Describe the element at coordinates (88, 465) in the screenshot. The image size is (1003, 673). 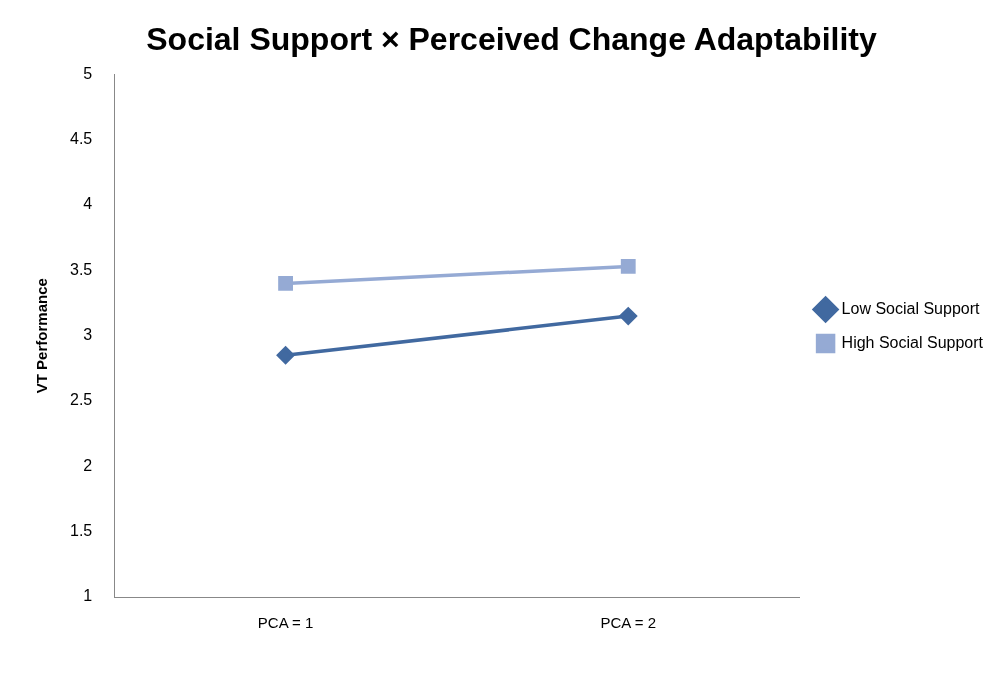
I see `y-tick-label: 2` at that location.